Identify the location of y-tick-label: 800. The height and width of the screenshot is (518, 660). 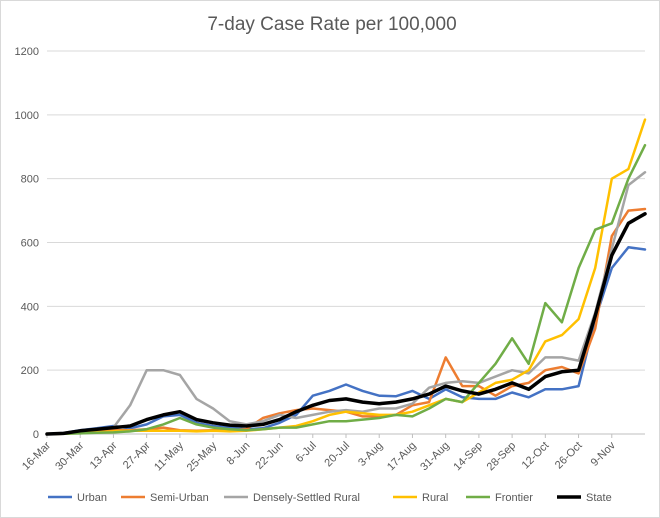
(30, 180).